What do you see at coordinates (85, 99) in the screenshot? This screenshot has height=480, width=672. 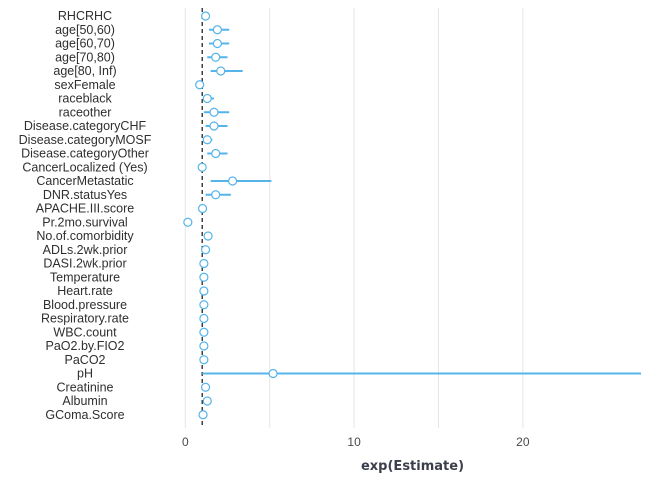 I see `term-label: raceblack` at bounding box center [85, 99].